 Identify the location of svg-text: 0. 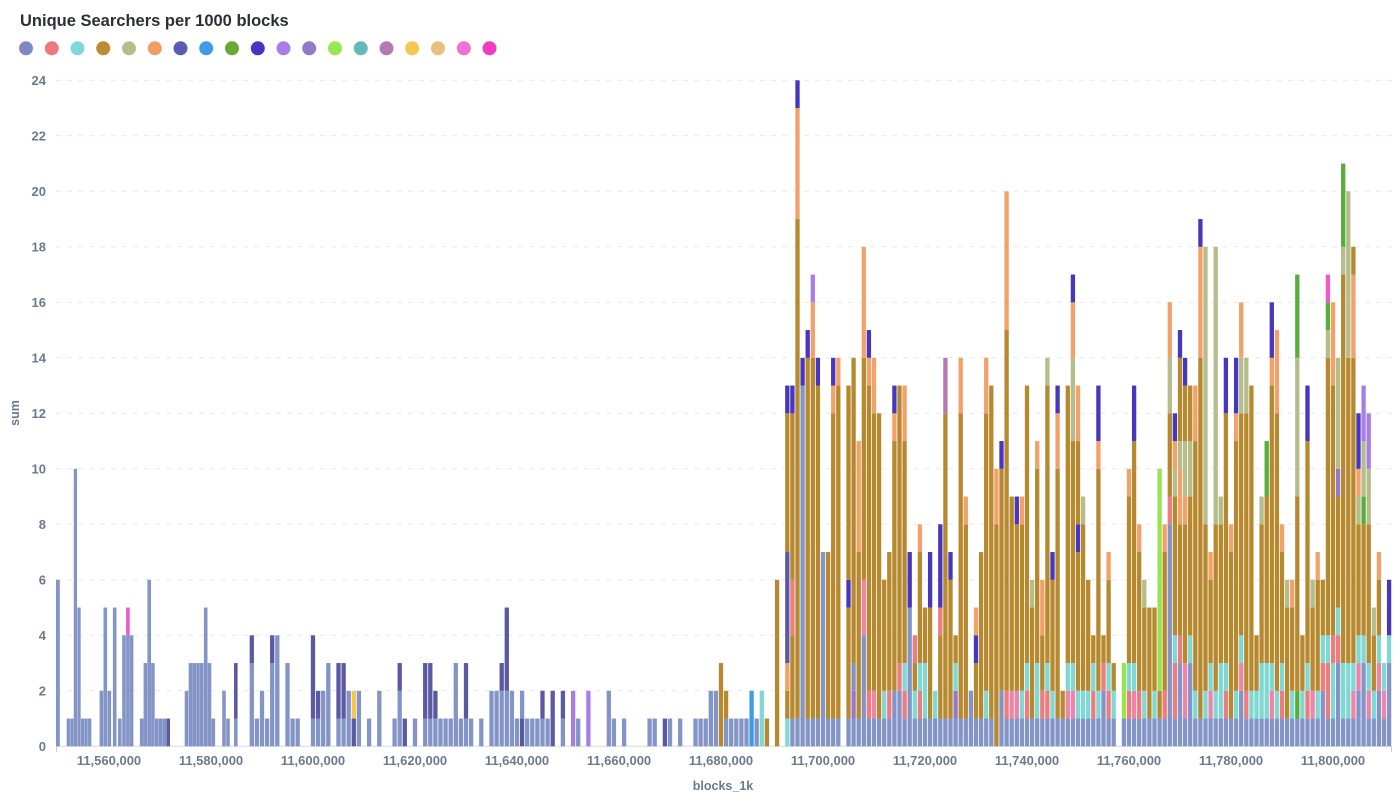
(42, 746).